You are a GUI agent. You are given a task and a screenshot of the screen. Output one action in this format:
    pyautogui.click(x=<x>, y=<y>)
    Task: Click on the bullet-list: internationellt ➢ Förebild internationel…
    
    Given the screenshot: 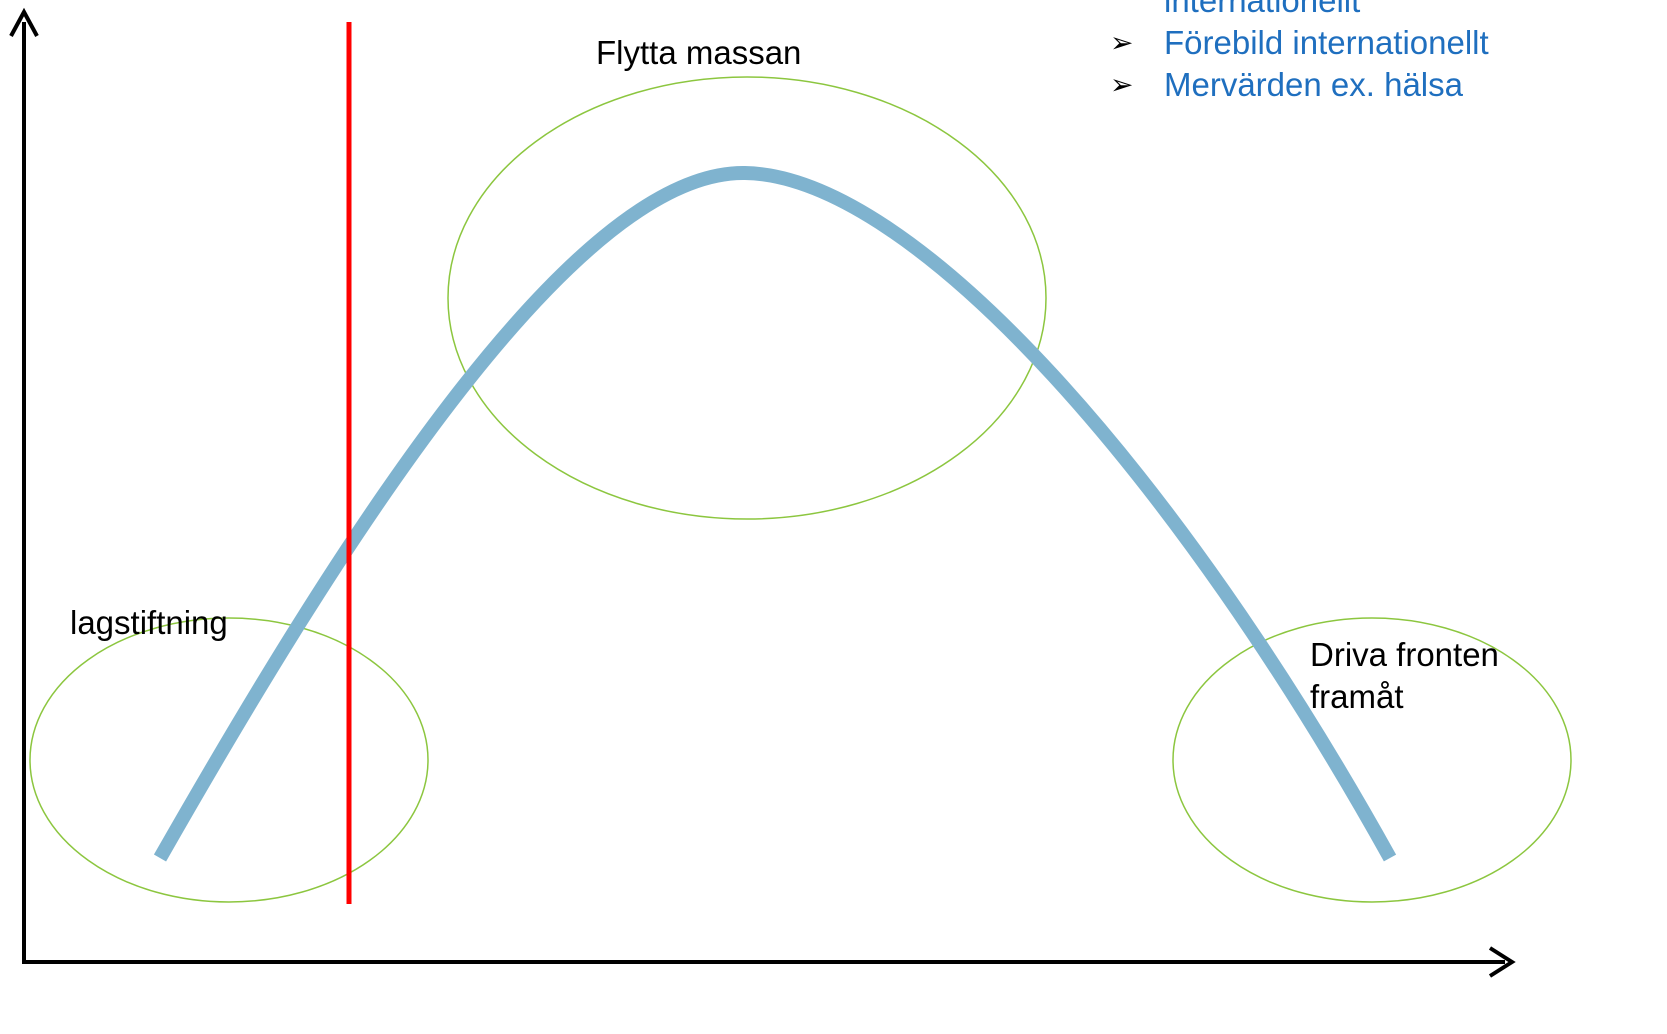 What is the action you would take?
    pyautogui.click(x=1299, y=53)
    